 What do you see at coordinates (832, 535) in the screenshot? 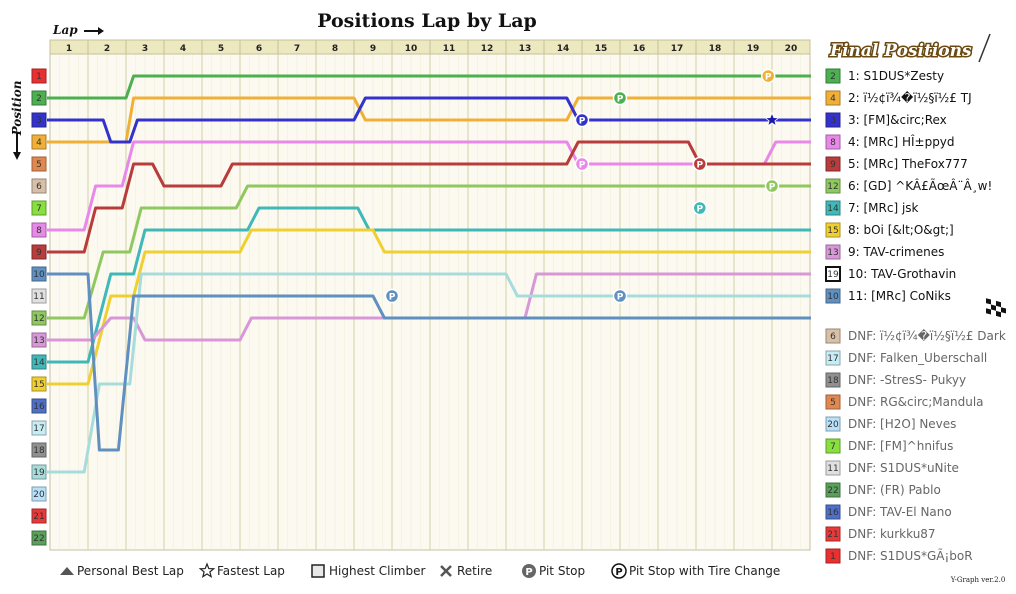
I see `dnf-car-number: 21` at bounding box center [832, 535].